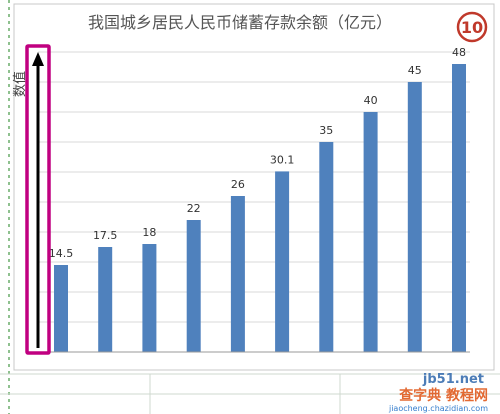 The image size is (500, 414). I want to click on data-label: 48, so click(459, 52).